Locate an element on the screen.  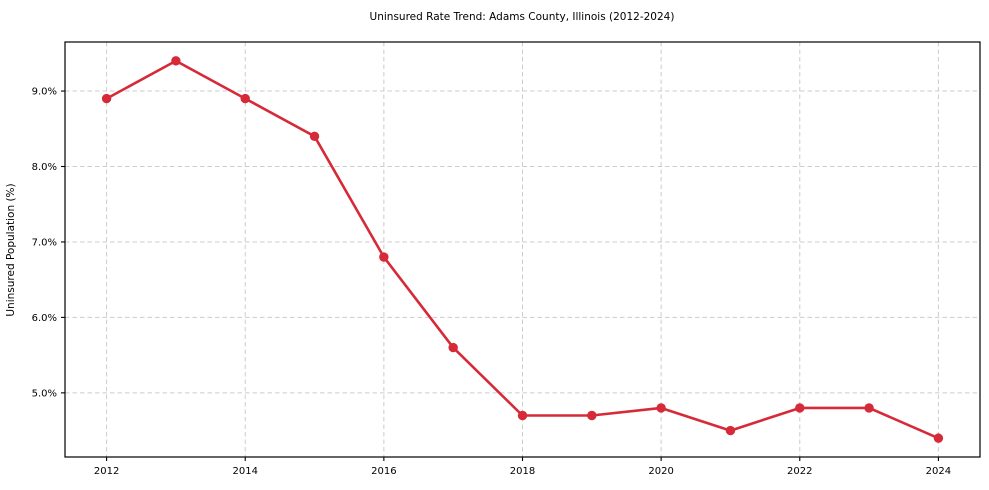
x-tick-label: 2016 is located at coordinates (383, 471).